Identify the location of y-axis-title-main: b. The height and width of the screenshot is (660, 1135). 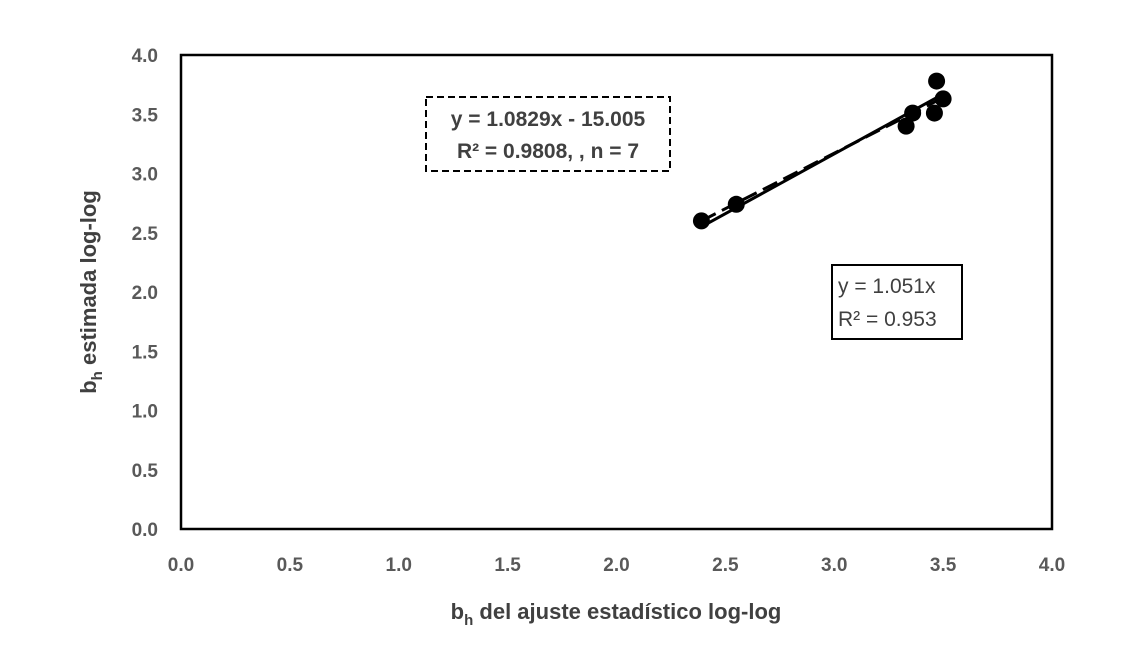
(88, 386).